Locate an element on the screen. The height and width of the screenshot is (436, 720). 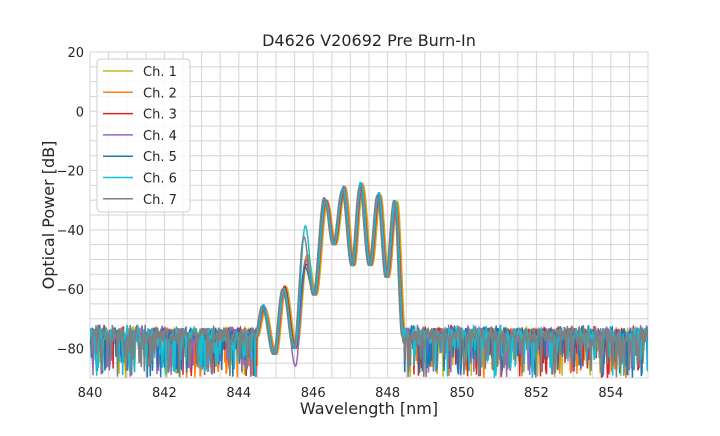
y-tick-label: −20 is located at coordinates (70, 172).